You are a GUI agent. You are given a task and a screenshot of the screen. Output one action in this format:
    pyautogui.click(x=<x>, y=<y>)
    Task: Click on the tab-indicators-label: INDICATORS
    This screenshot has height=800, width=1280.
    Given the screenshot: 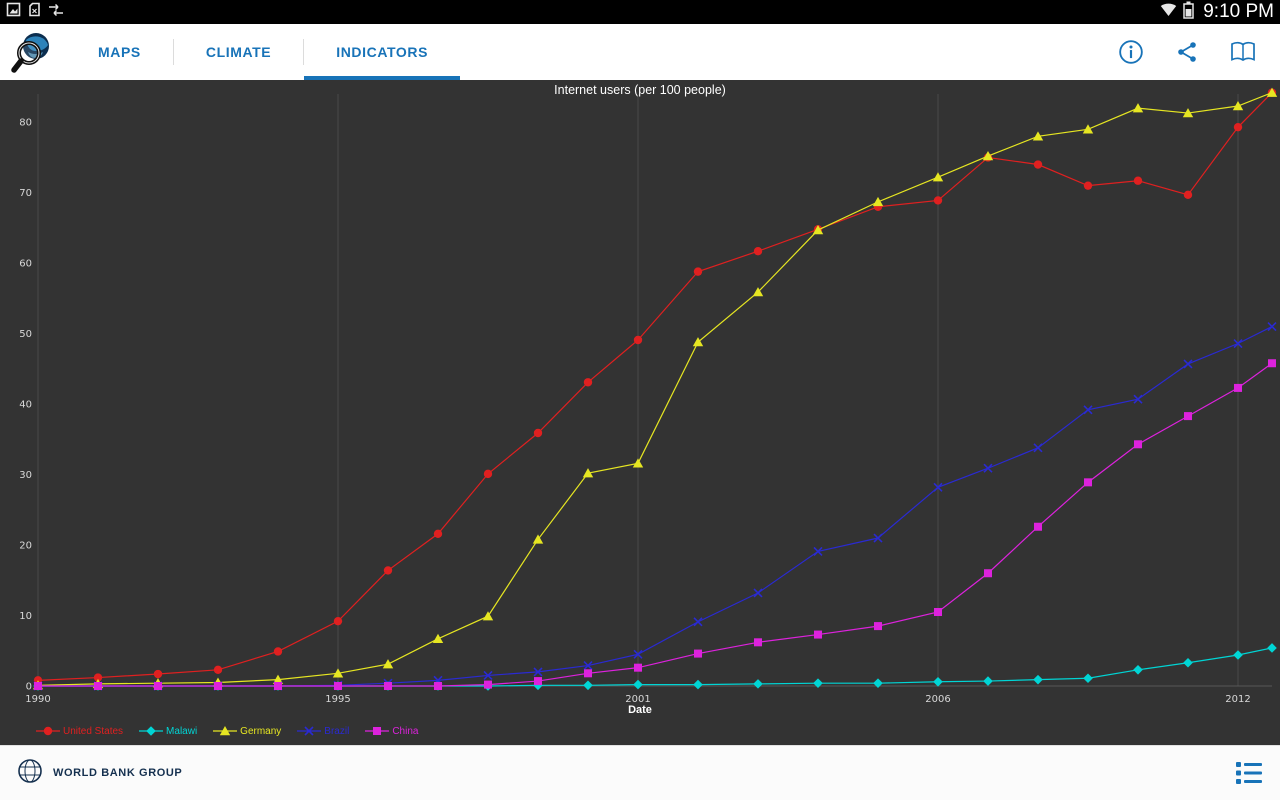 What is the action you would take?
    pyautogui.click(x=382, y=52)
    